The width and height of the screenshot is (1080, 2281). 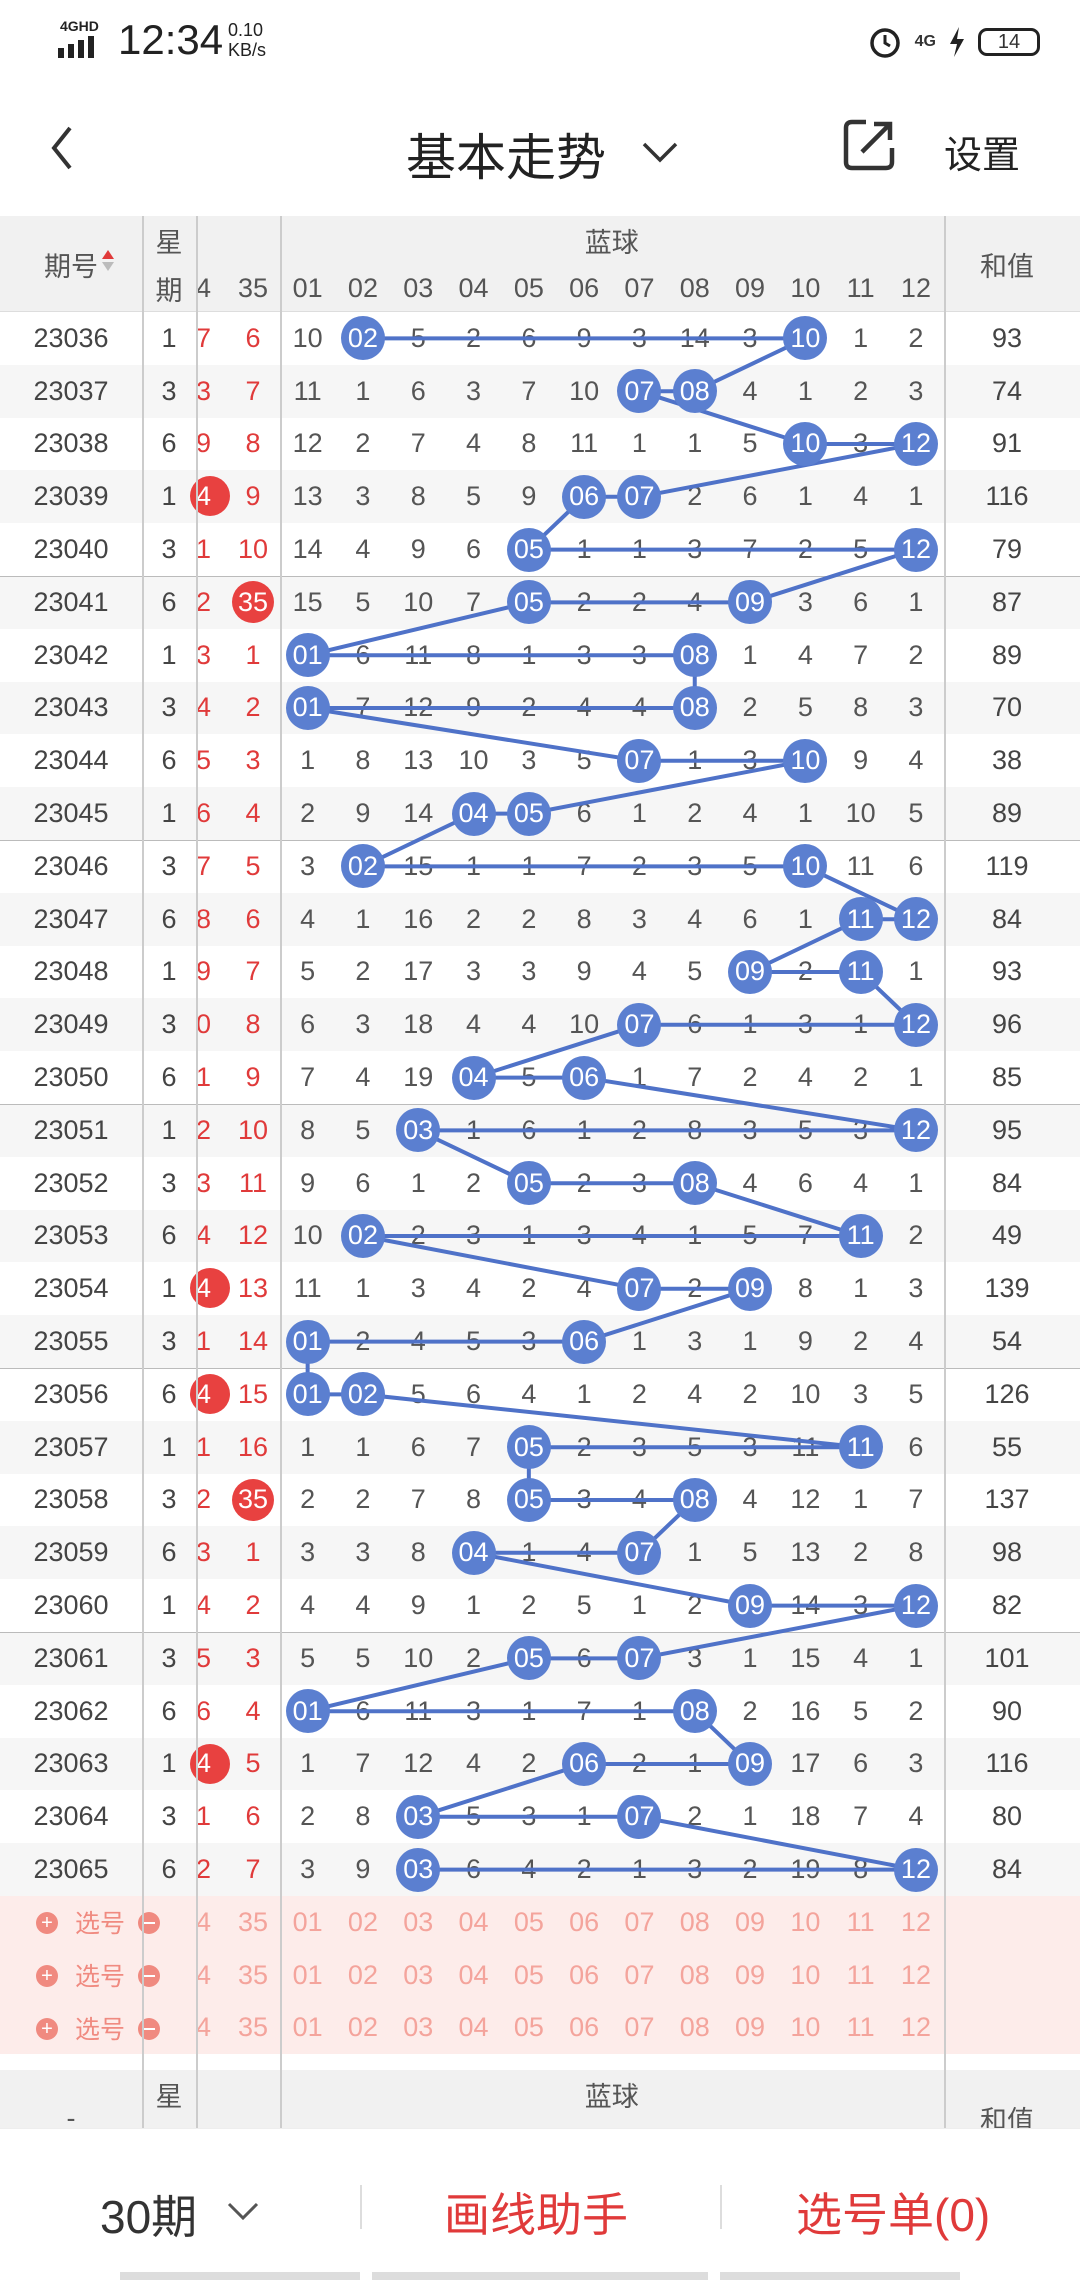 What do you see at coordinates (1007, 1869) in the screenshot?
I see `sum-value: 84` at bounding box center [1007, 1869].